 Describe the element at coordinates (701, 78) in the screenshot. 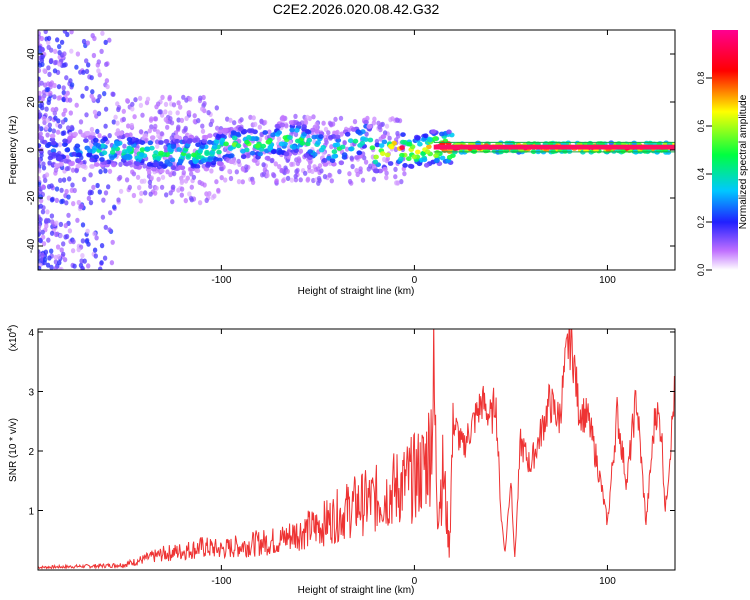

I see `colorbar-tick-label: 0.8` at that location.